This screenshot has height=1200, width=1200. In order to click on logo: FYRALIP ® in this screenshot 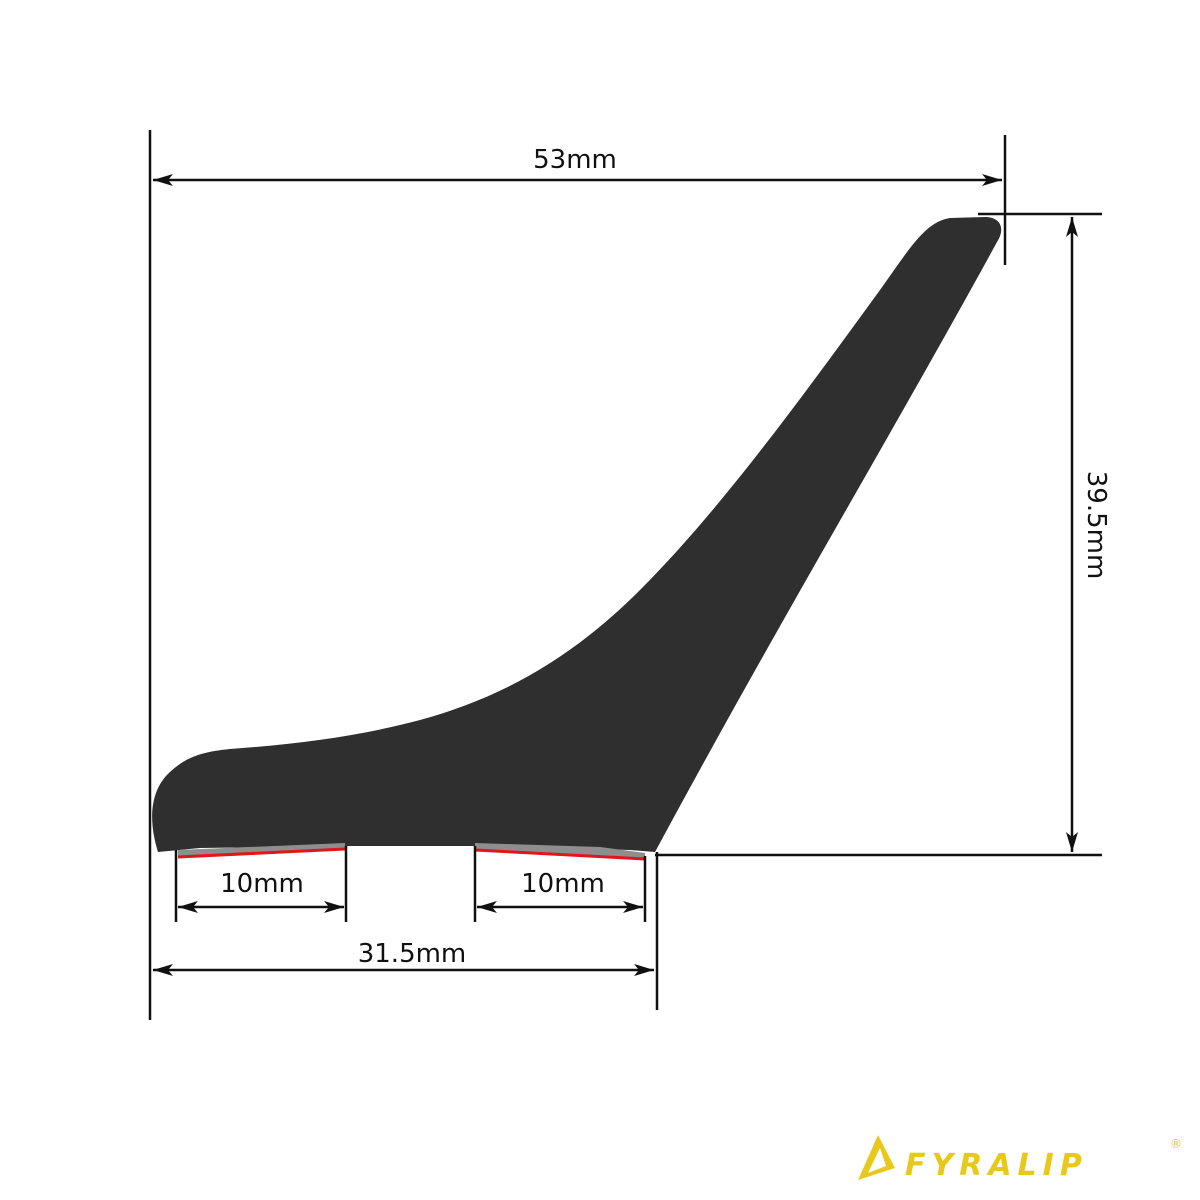, I will do `click(1020, 1159)`.